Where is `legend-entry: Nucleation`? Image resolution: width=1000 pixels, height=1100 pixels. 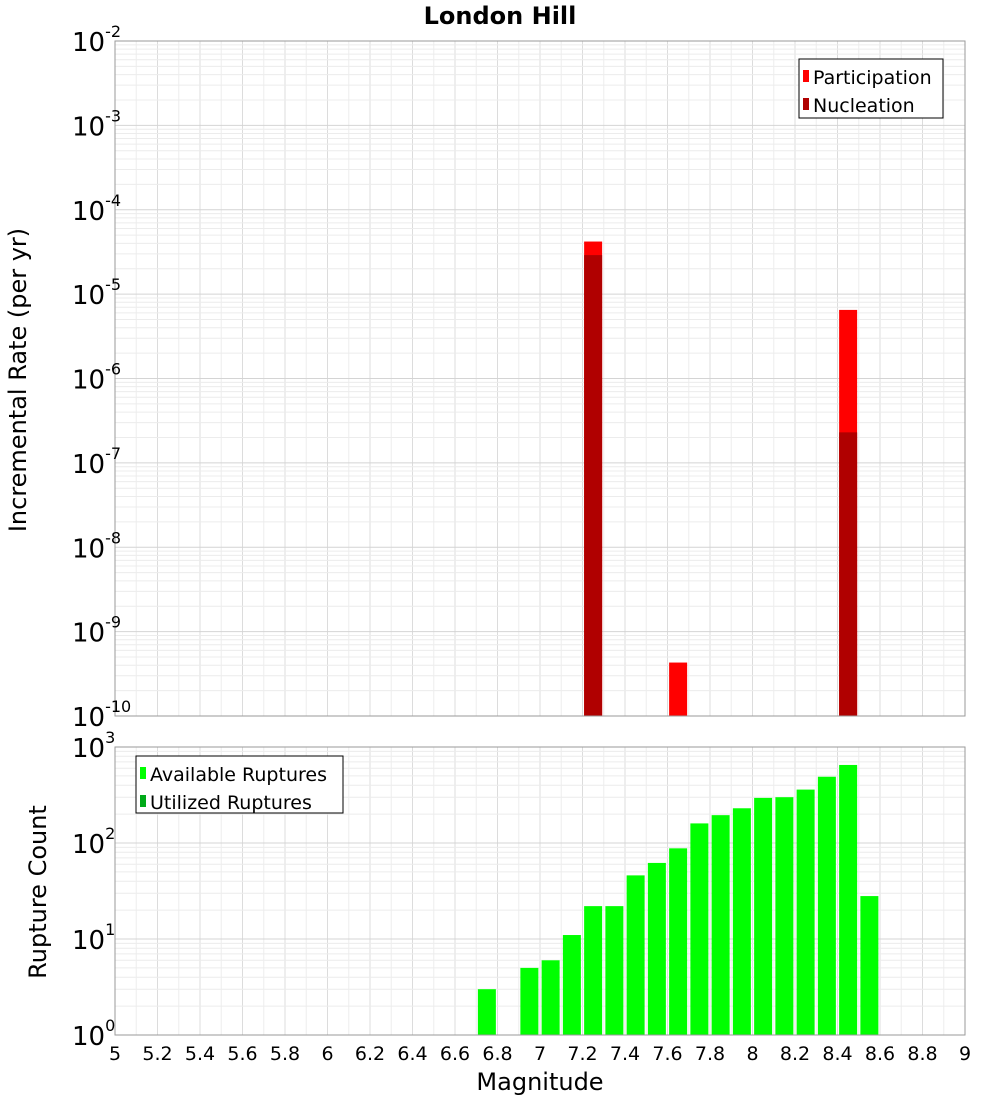 legend-entry: Nucleation is located at coordinates (864, 106).